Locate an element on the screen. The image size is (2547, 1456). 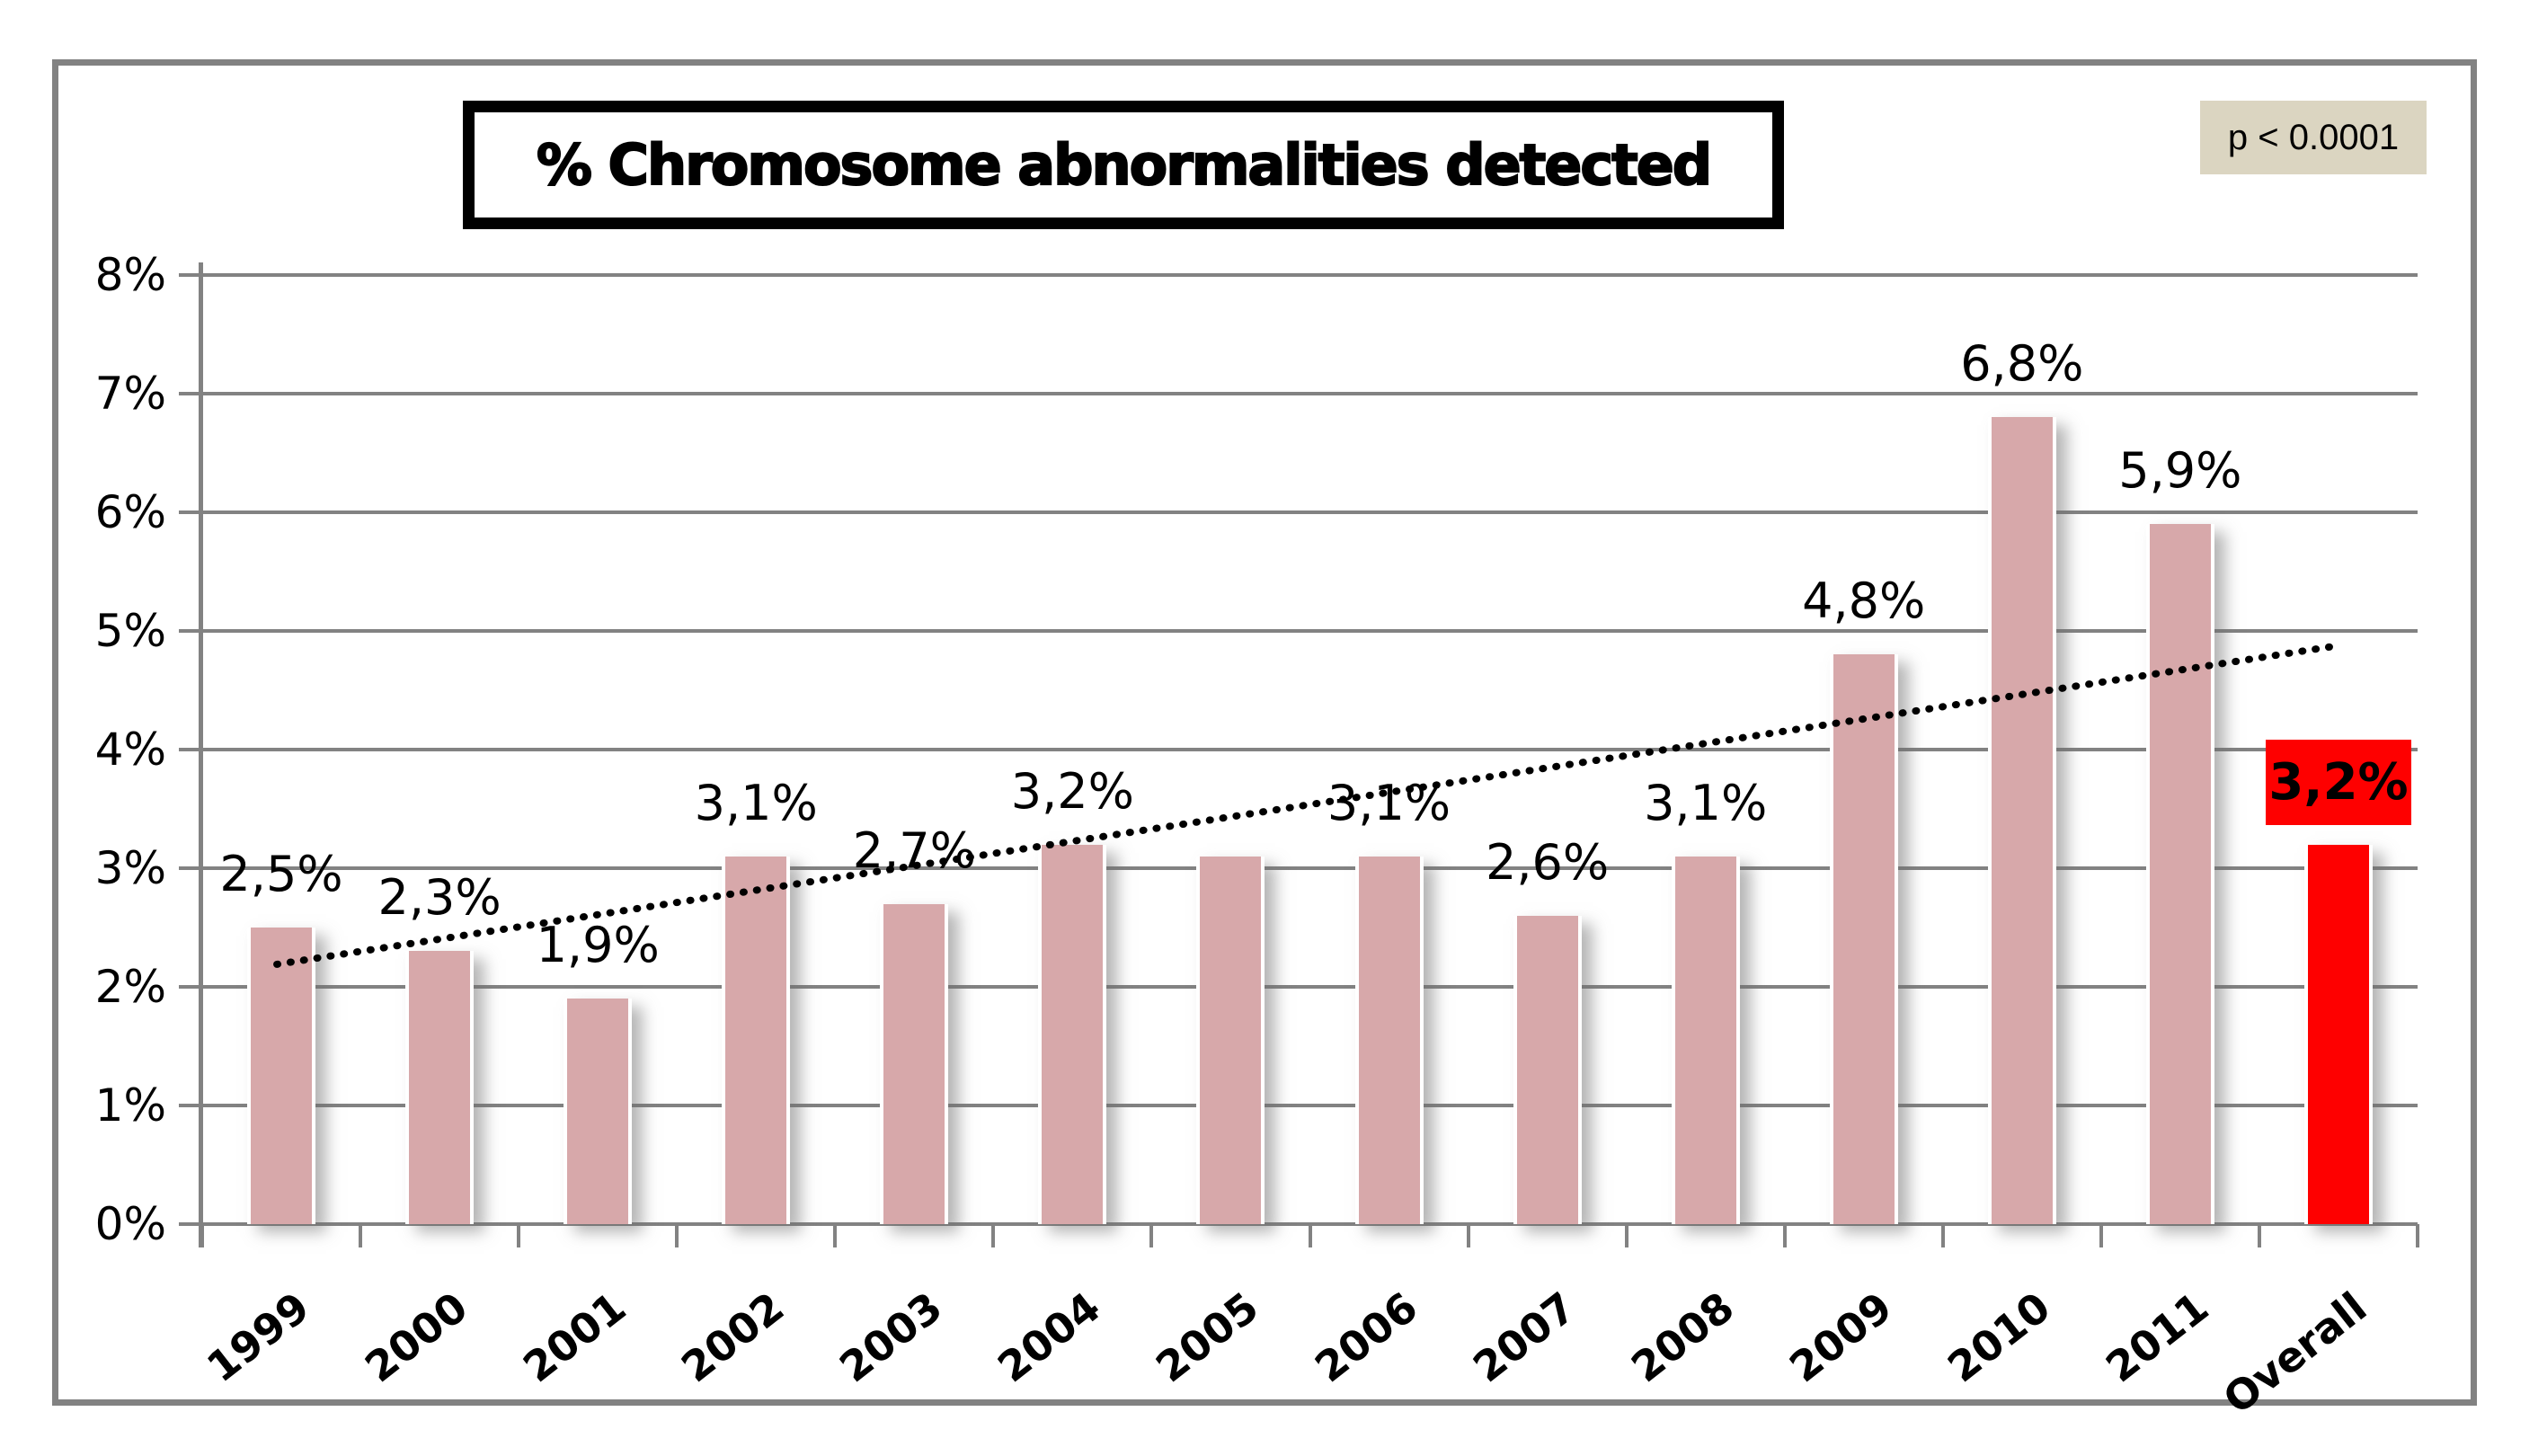
bar-overall is located at coordinates (2338, 1034).